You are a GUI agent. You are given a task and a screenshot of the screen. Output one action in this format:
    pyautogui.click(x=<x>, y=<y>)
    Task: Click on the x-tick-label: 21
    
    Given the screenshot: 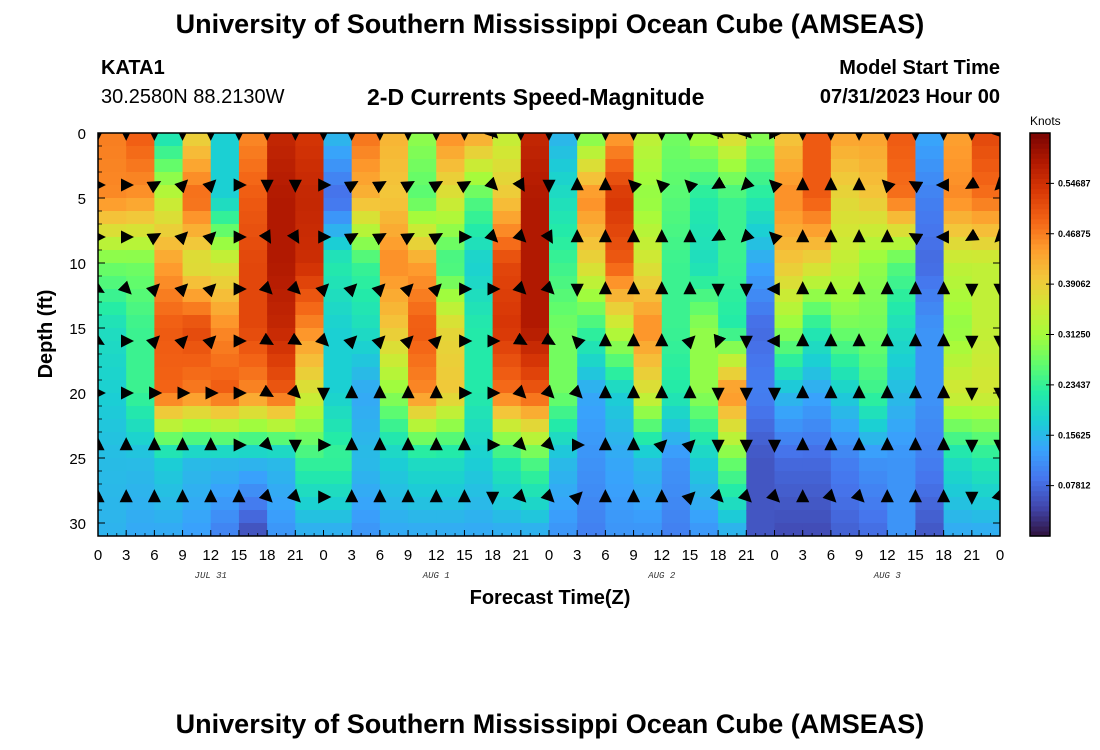 What is the action you would take?
    pyautogui.click(x=746, y=555)
    